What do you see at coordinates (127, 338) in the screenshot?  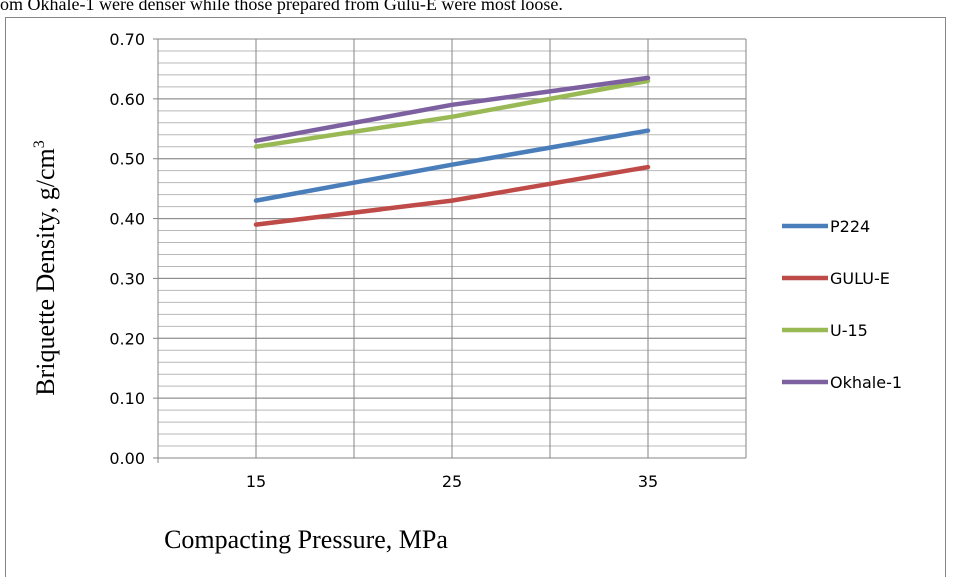 I see `y-tick-label: 0.20` at bounding box center [127, 338].